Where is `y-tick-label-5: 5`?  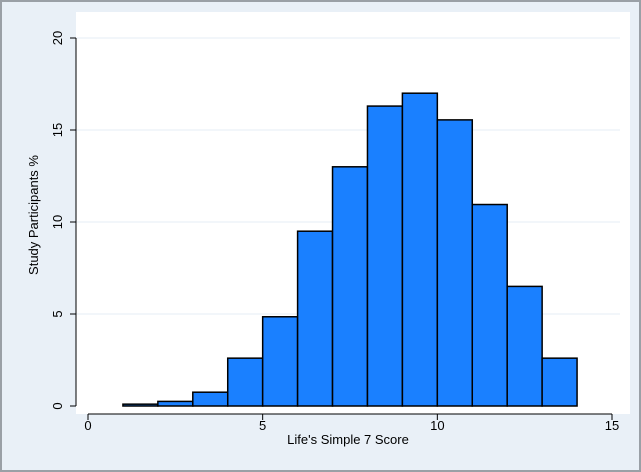
y-tick-label-5: 5 is located at coordinates (57, 313).